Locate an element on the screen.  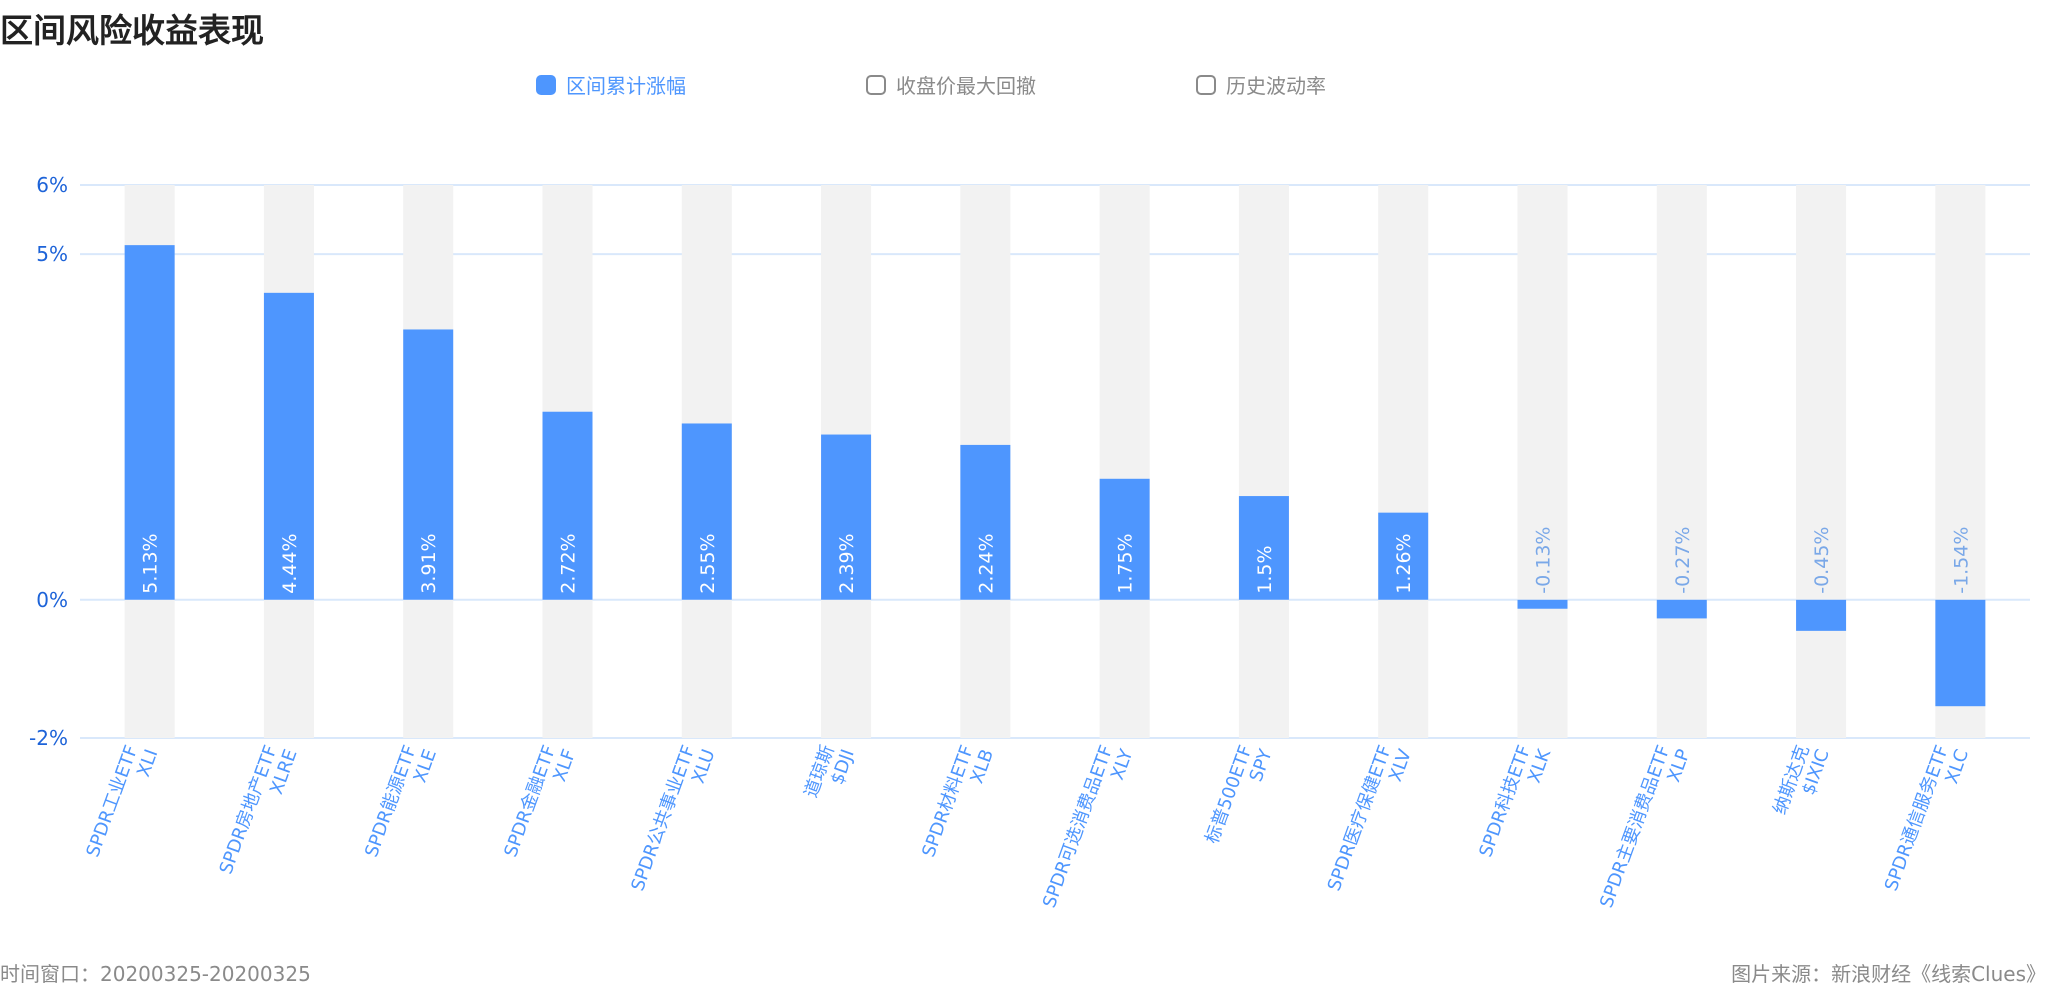
category-name-label: SPDR主要消费品ETF is located at coordinates (1635, 827).